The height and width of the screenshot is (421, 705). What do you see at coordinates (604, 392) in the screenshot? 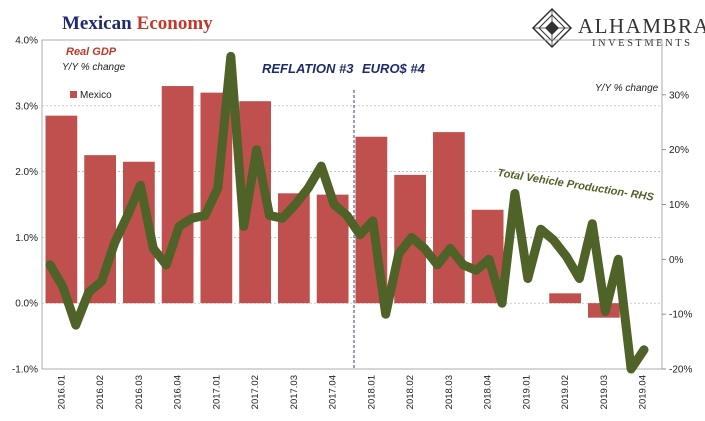
I see `x-tick-label: 2019.03` at bounding box center [604, 392].